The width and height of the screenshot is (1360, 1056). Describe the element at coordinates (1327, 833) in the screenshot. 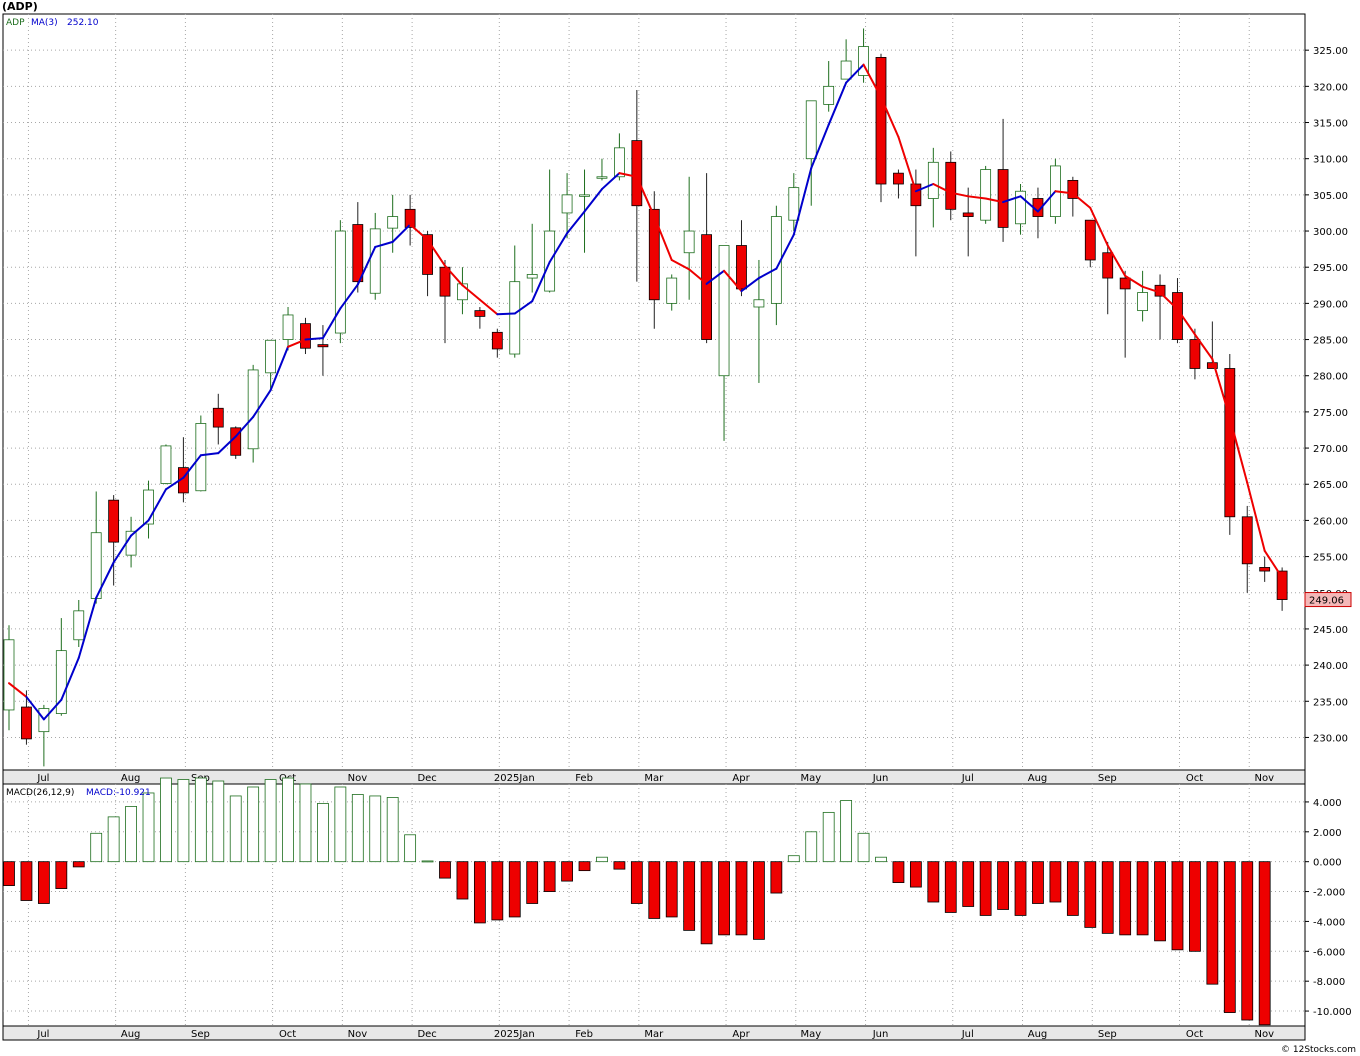

I see `macd-y-tick-label: 2.000` at that location.